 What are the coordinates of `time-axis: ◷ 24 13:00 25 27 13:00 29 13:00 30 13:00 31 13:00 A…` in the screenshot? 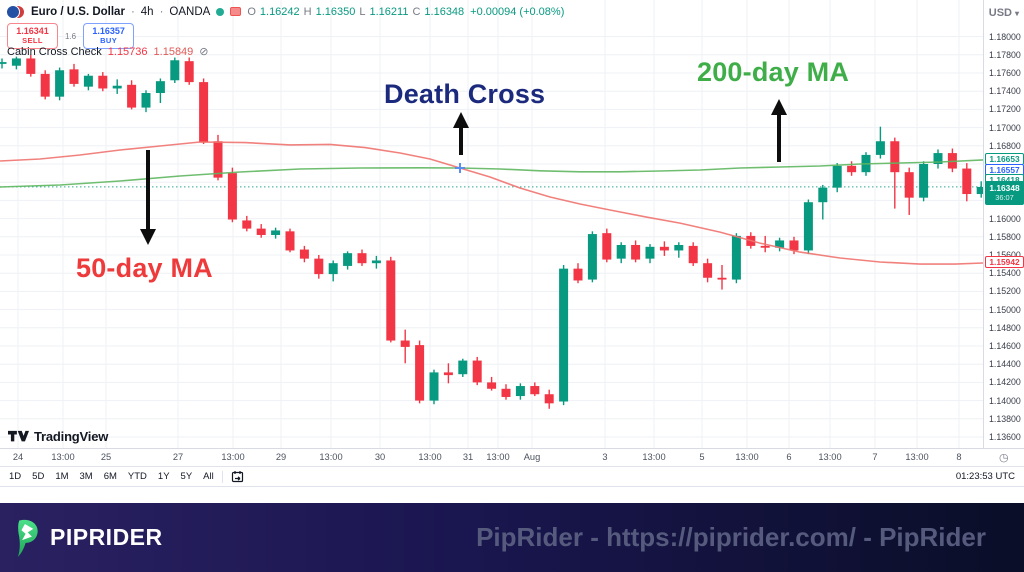 It's located at (512, 457).